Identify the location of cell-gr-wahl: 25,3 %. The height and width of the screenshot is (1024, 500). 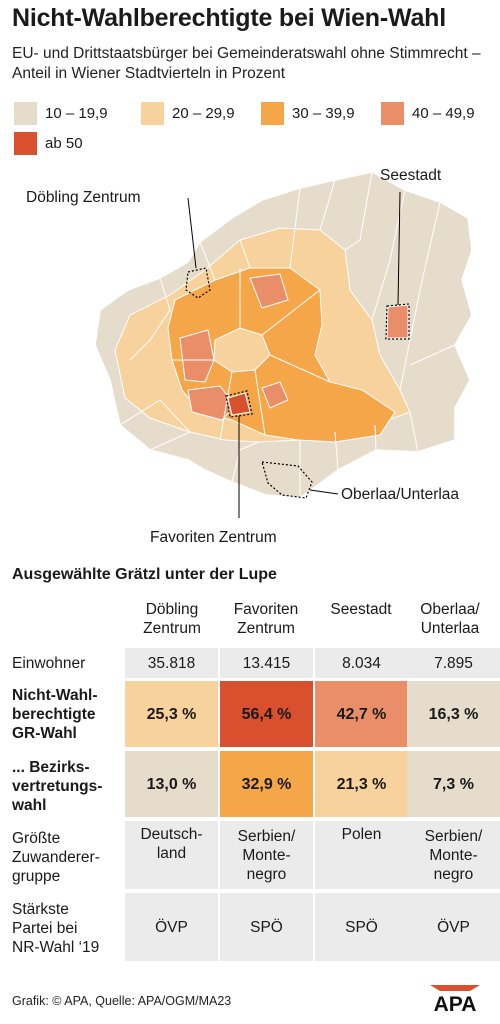
(171, 714).